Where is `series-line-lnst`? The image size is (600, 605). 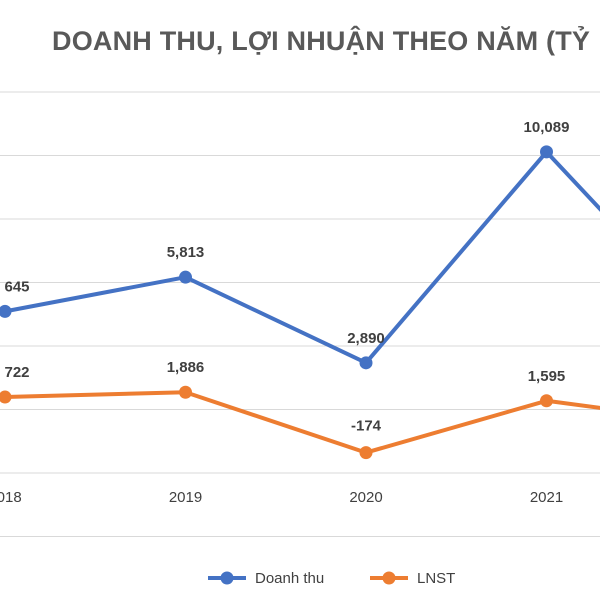
series-line-lnst is located at coordinates (301, 422).